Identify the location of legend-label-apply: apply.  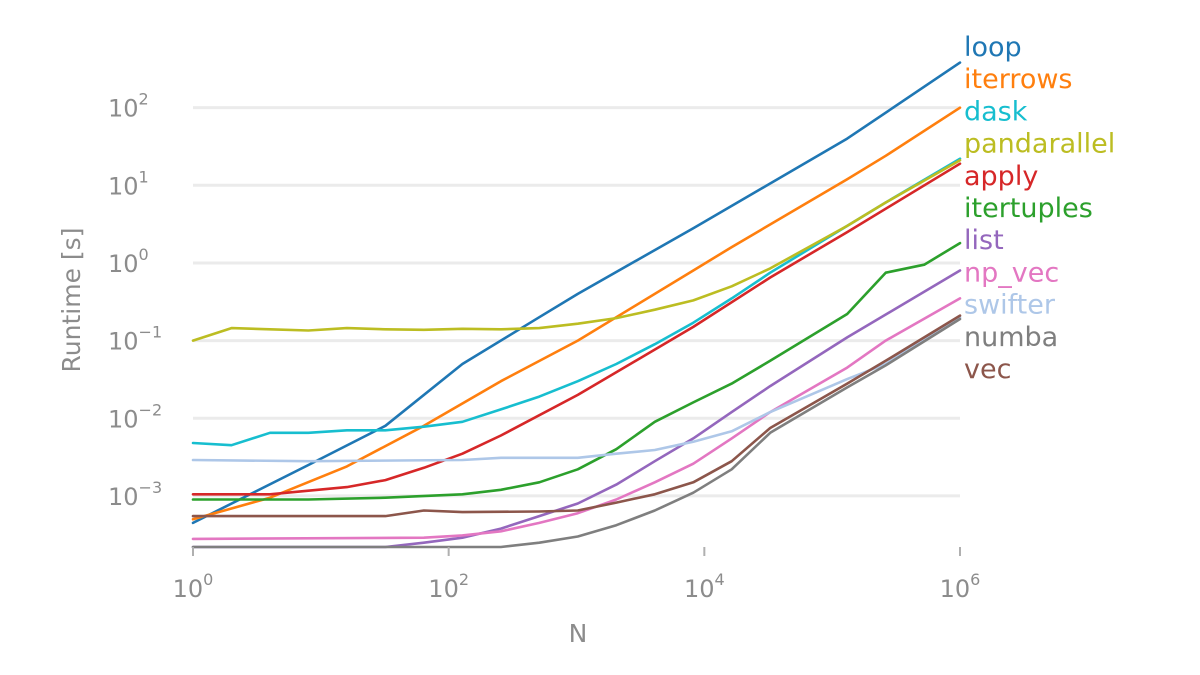
(1001, 176).